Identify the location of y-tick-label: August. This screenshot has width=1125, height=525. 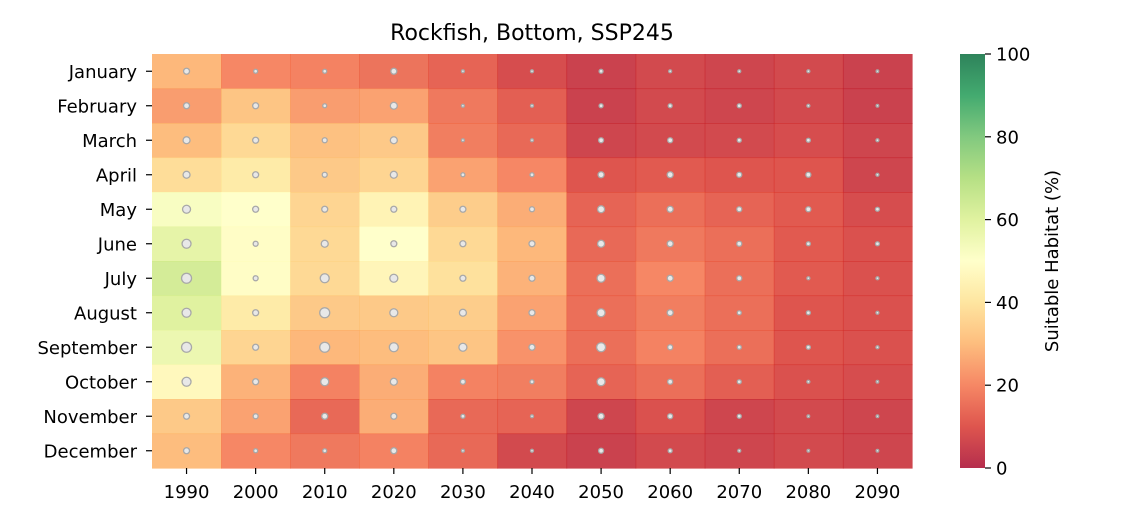
(105, 313).